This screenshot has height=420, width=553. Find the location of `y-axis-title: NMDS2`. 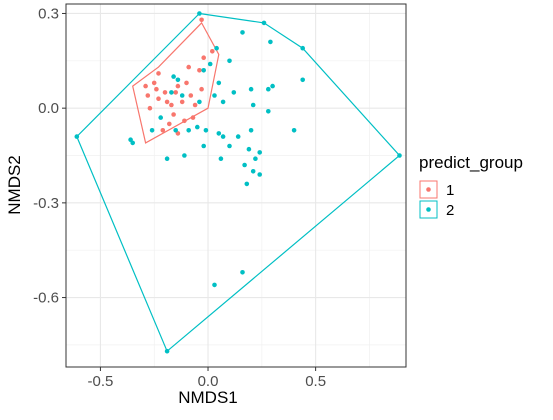

y-axis-title: NMDS2 is located at coordinates (14, 185).